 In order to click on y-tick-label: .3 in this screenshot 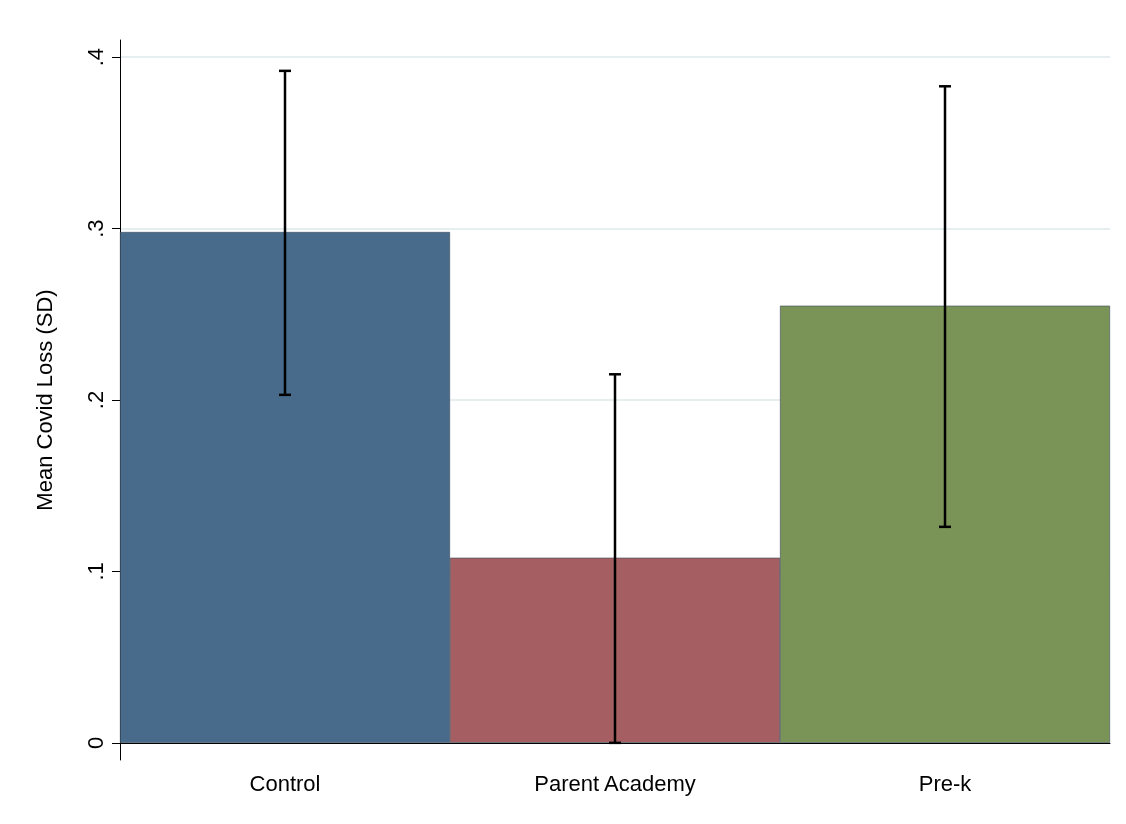, I will do `click(95, 228)`.